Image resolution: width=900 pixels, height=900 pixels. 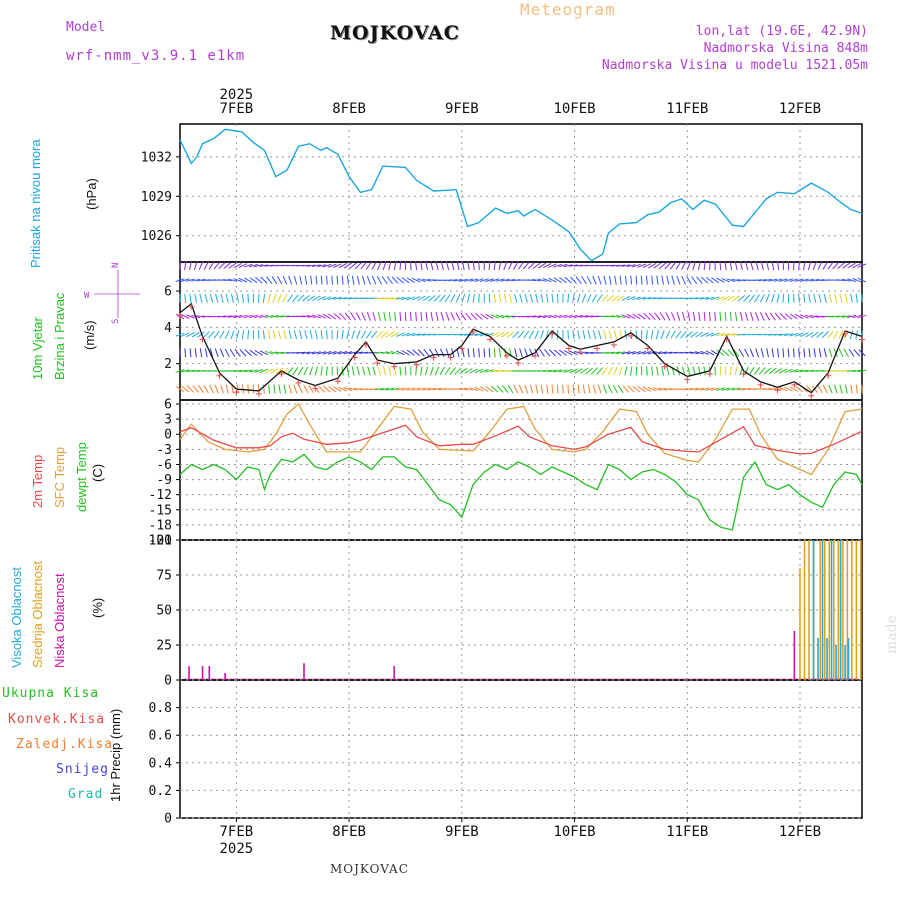 What do you see at coordinates (160, 495) in the screenshot?
I see `ytick-label-temp-6: -12` at bounding box center [160, 495].